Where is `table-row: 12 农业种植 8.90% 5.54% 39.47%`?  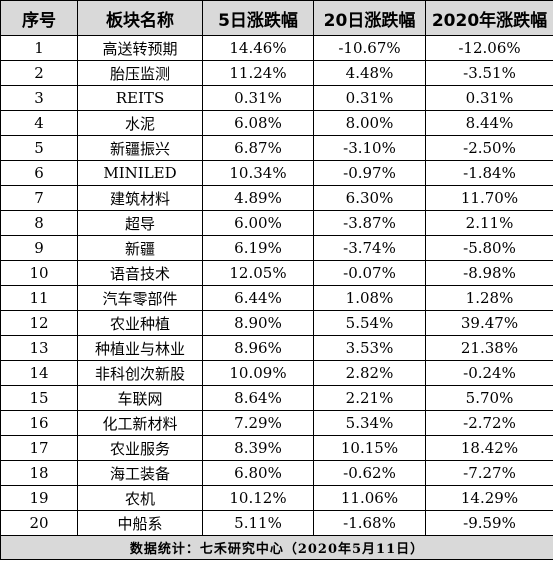 table-row: 12 农业种植 8.90% 5.54% 39.47% is located at coordinates (276, 323).